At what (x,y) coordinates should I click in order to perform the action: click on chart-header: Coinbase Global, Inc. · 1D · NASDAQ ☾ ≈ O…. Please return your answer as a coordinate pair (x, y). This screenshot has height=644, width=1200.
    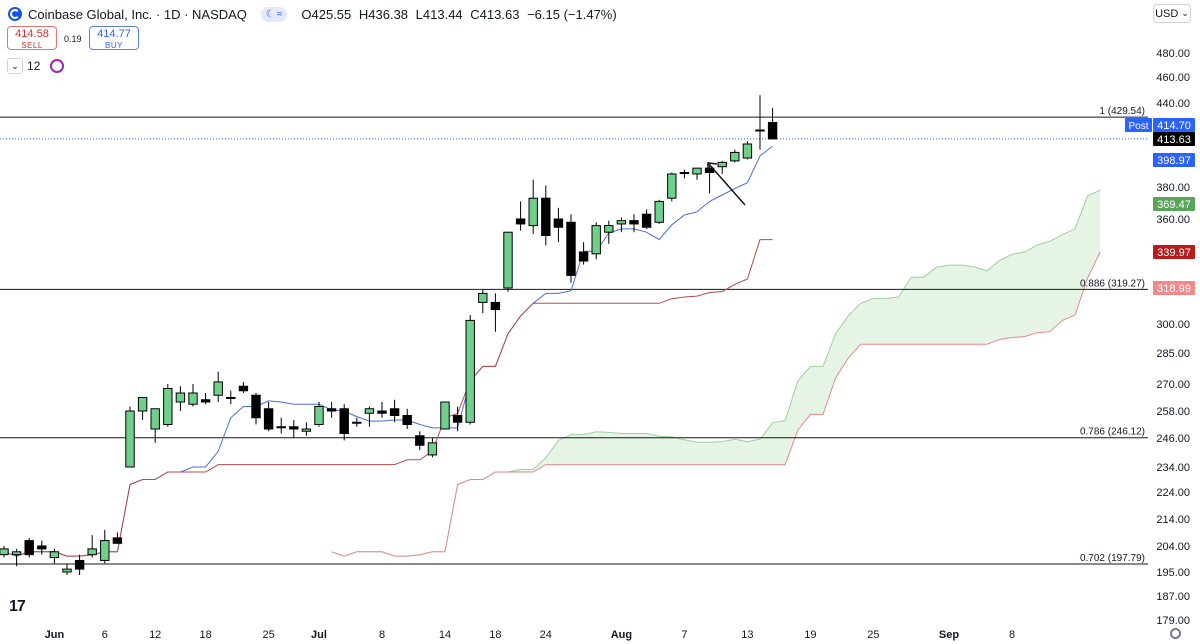
    Looking at the image, I should click on (314, 14).